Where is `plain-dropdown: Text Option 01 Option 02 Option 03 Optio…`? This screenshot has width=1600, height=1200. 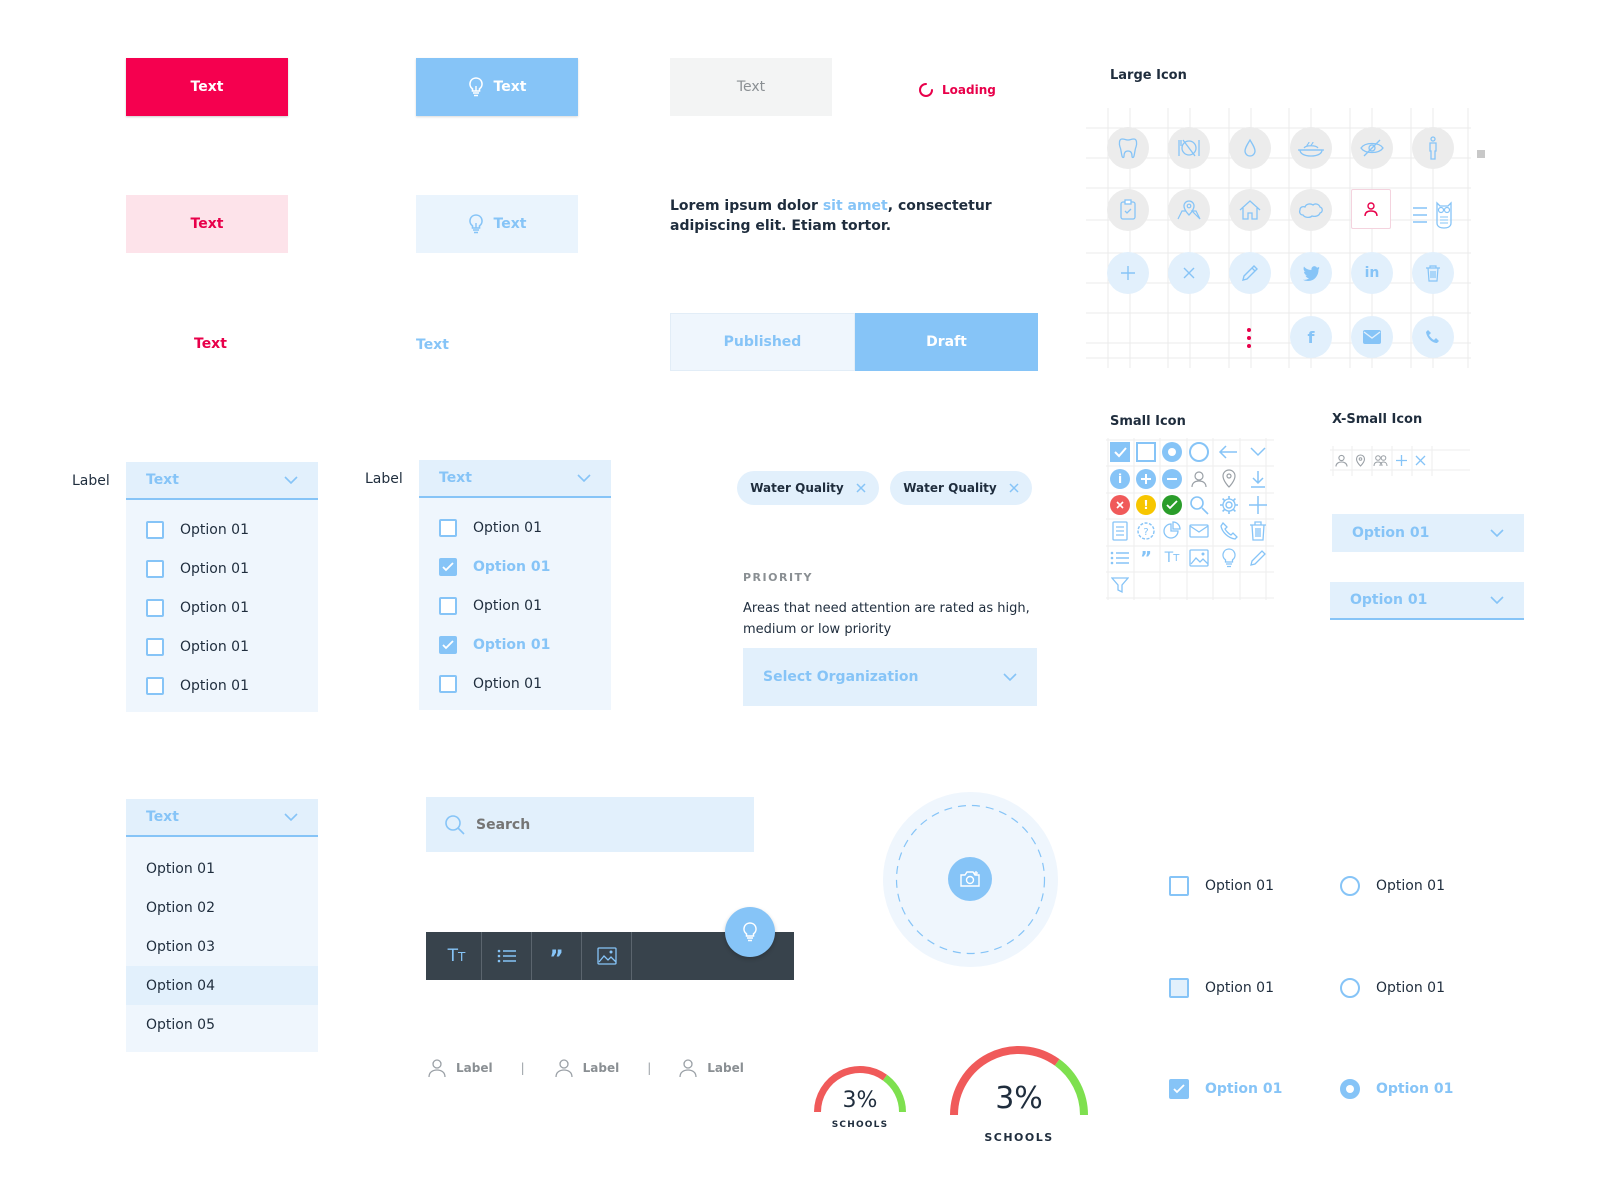
plain-dropdown: Text Option 01 Option 02 Option 03 Optio… is located at coordinates (222, 925).